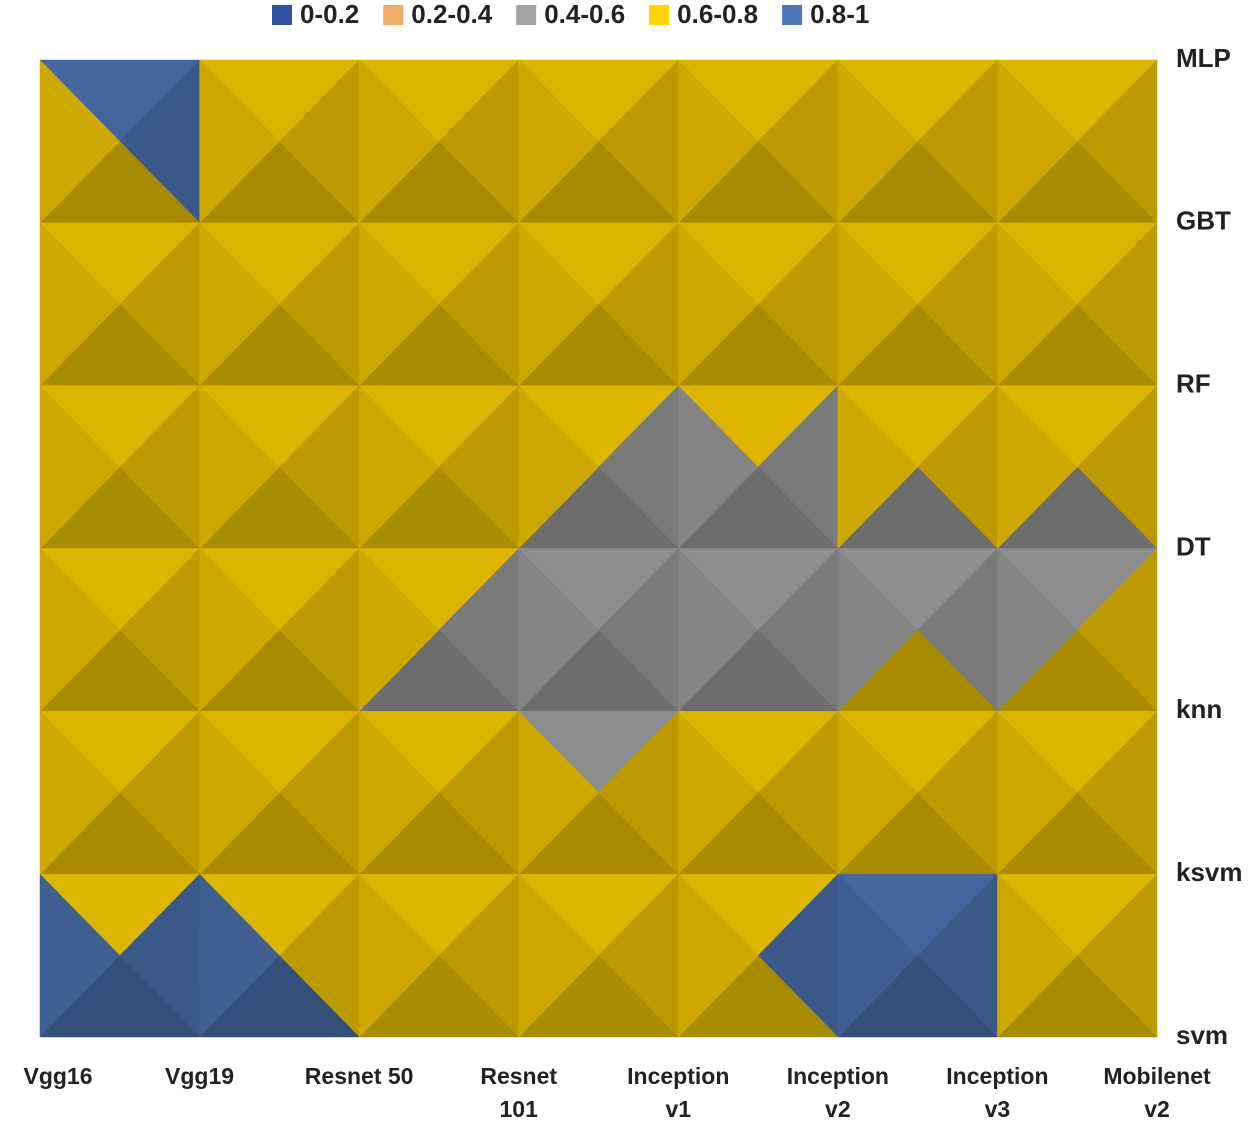  Describe the element at coordinates (584, 14) in the screenshot. I see `legend-label: 0.4-0.6` at that location.